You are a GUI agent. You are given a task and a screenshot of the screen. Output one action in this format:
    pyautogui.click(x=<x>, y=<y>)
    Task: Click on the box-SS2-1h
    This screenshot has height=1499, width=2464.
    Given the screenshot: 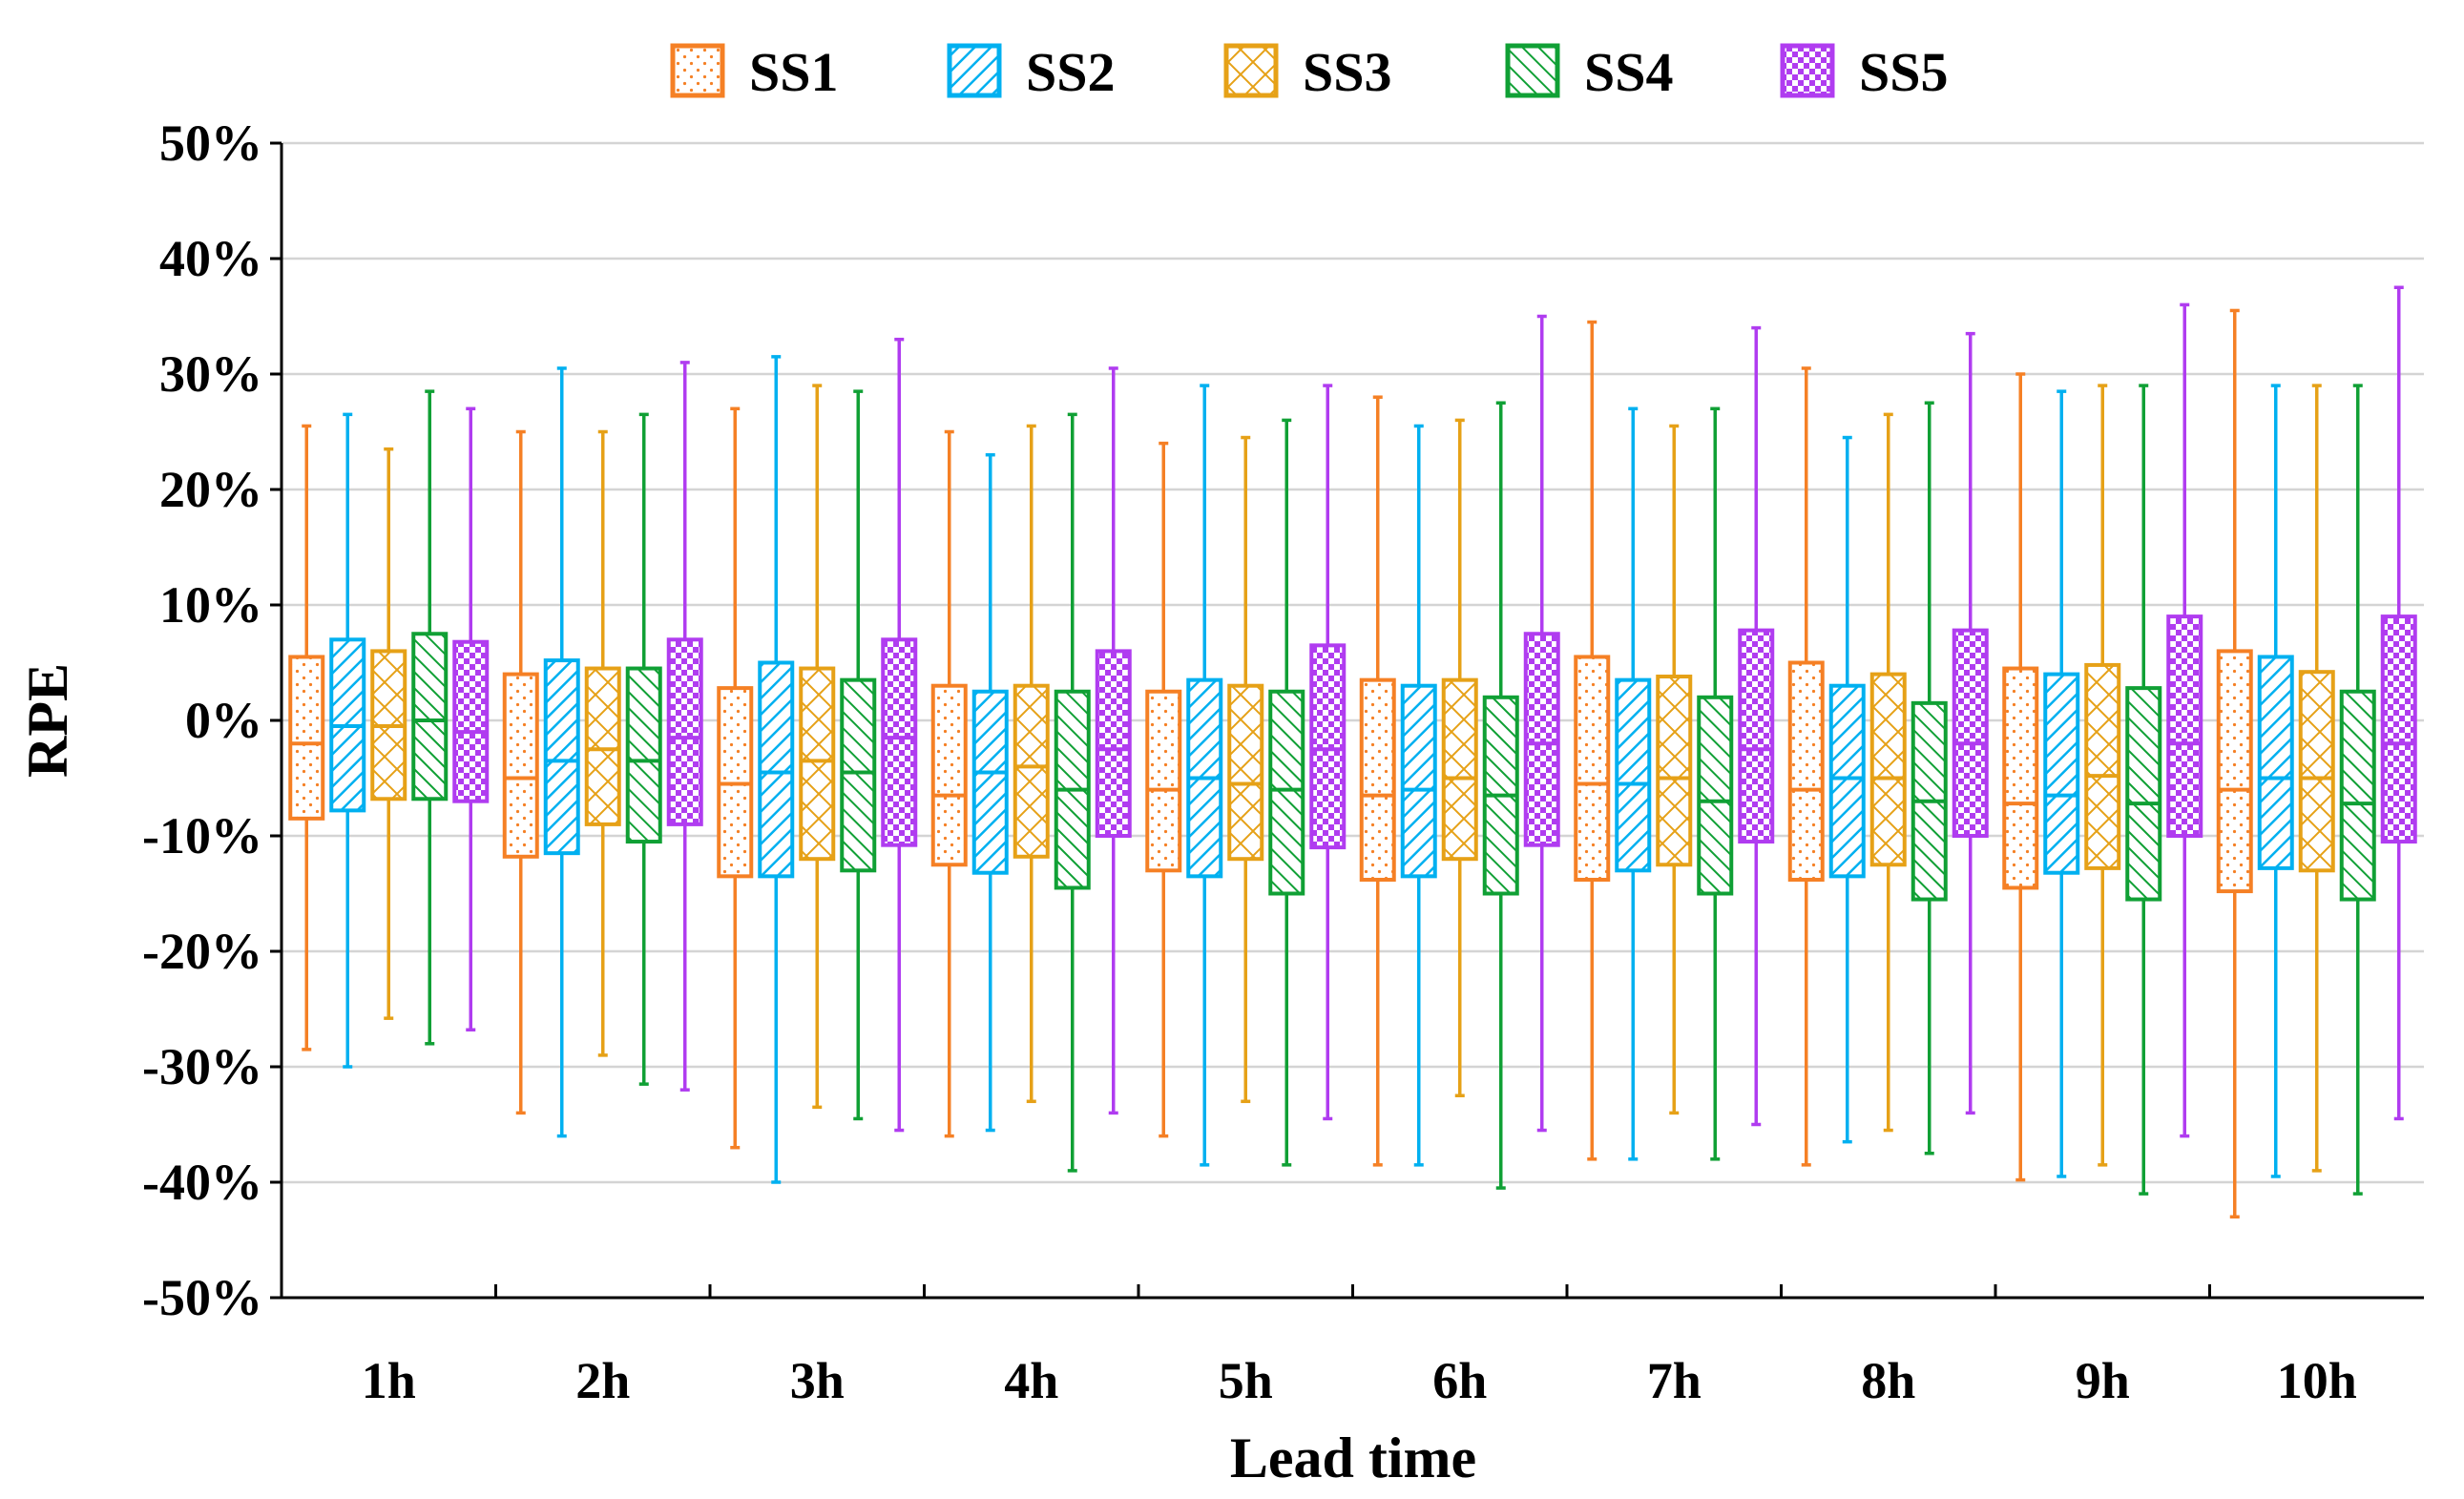 What is the action you would take?
    pyautogui.click(x=347, y=741)
    